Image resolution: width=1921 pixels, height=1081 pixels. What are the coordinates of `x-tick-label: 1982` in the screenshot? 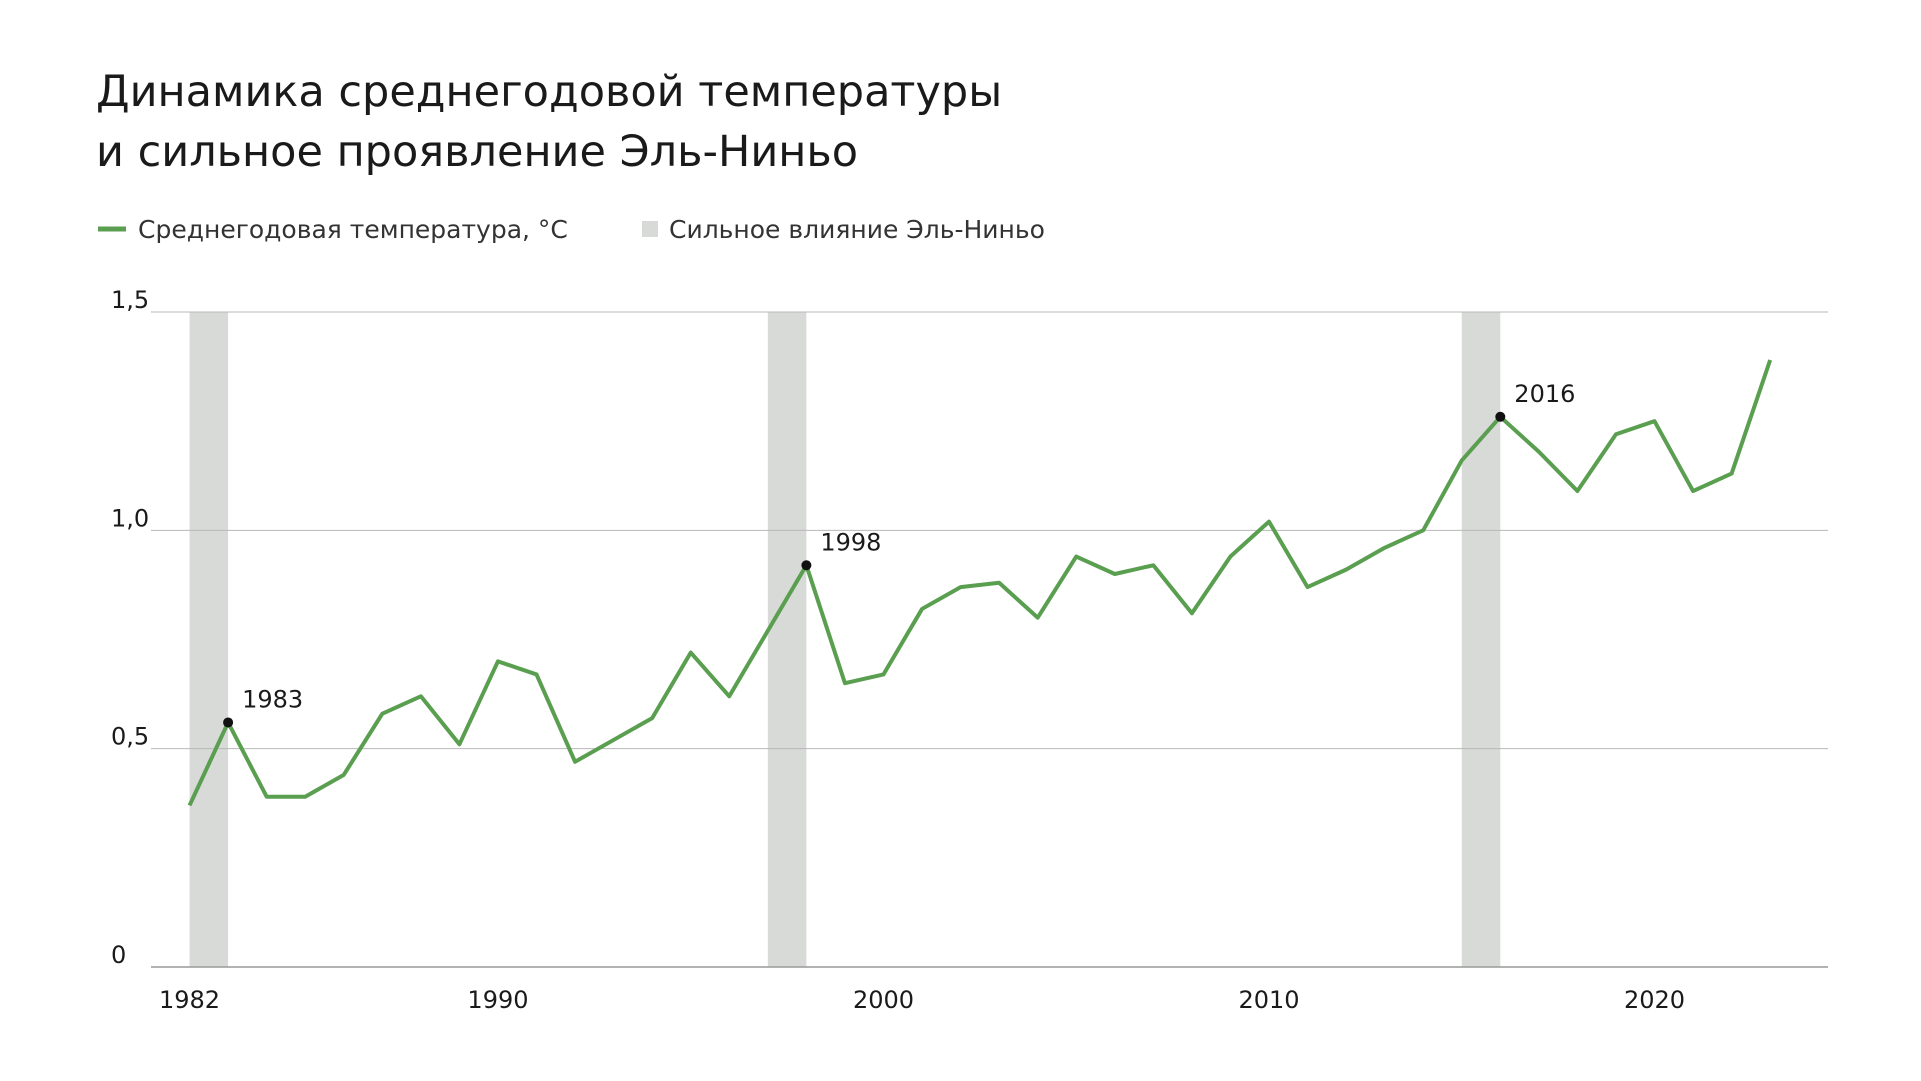 It's located at (189, 1000).